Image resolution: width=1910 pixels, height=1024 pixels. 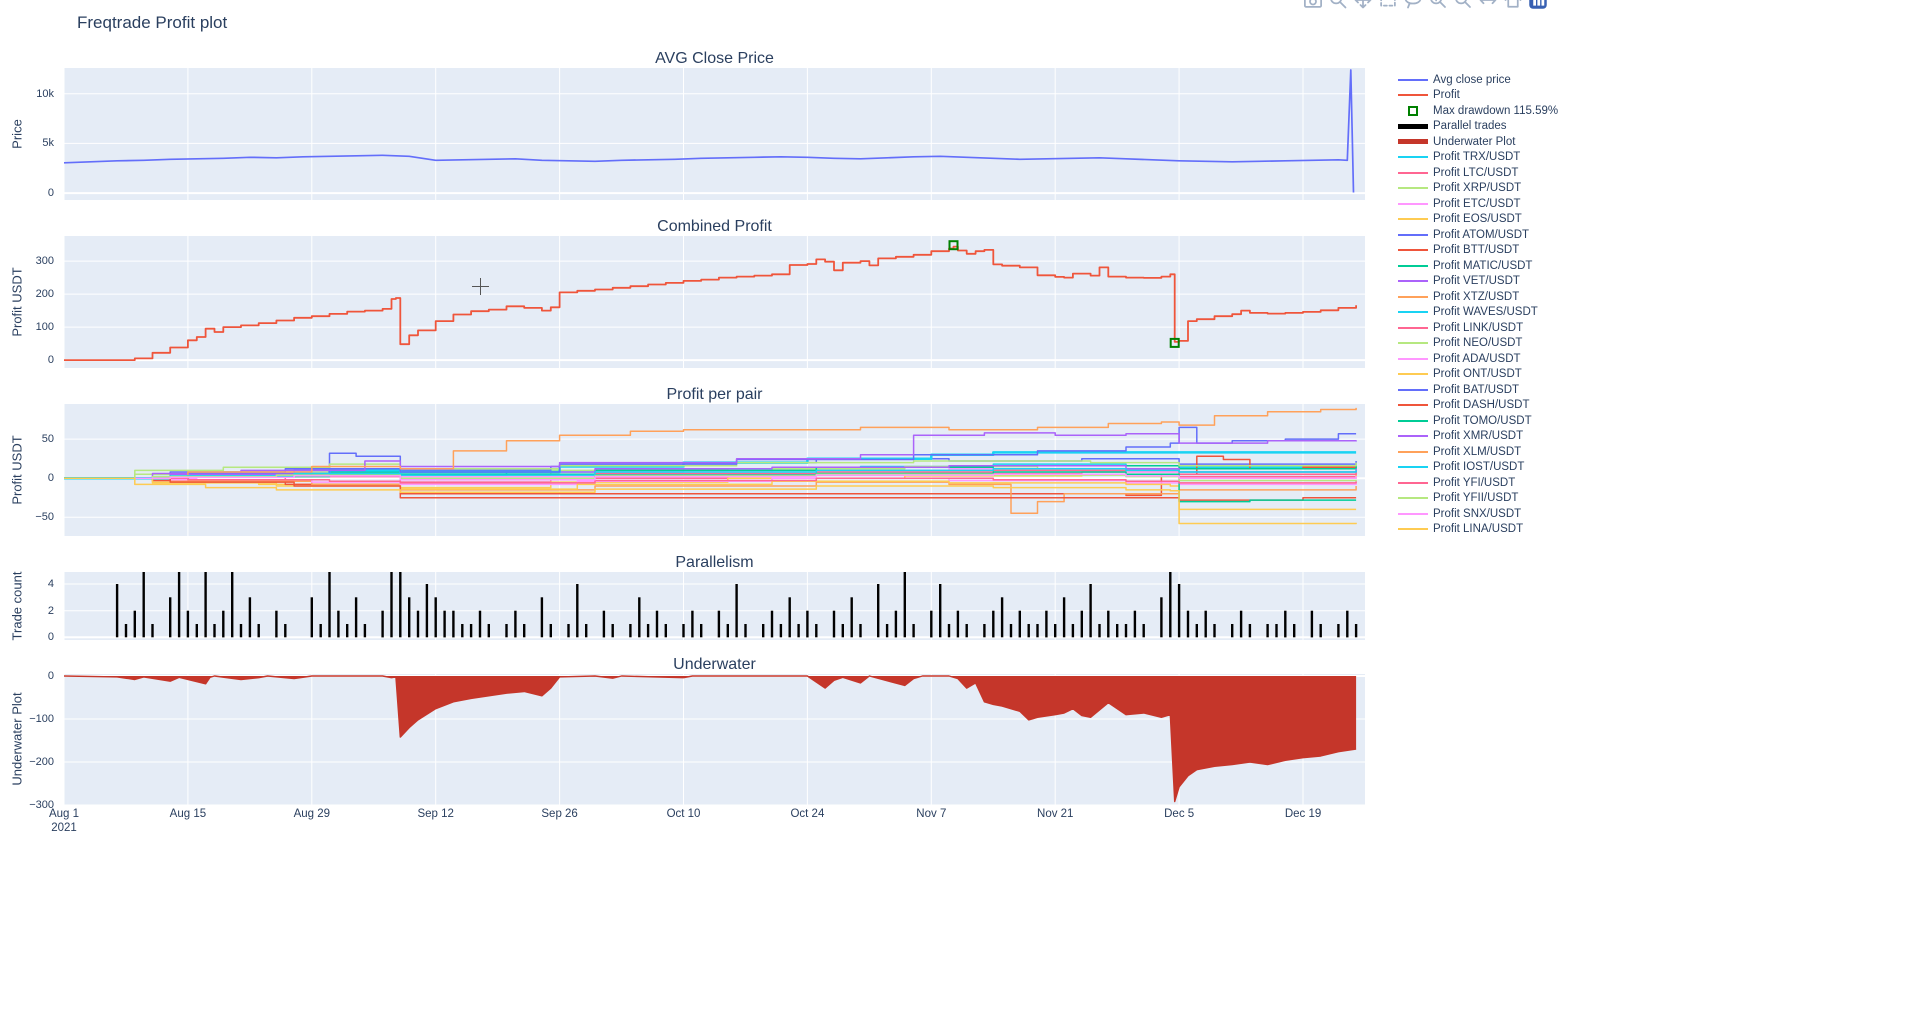 I want to click on legend-label: Profit ETC/USDT, so click(x=1477, y=203).